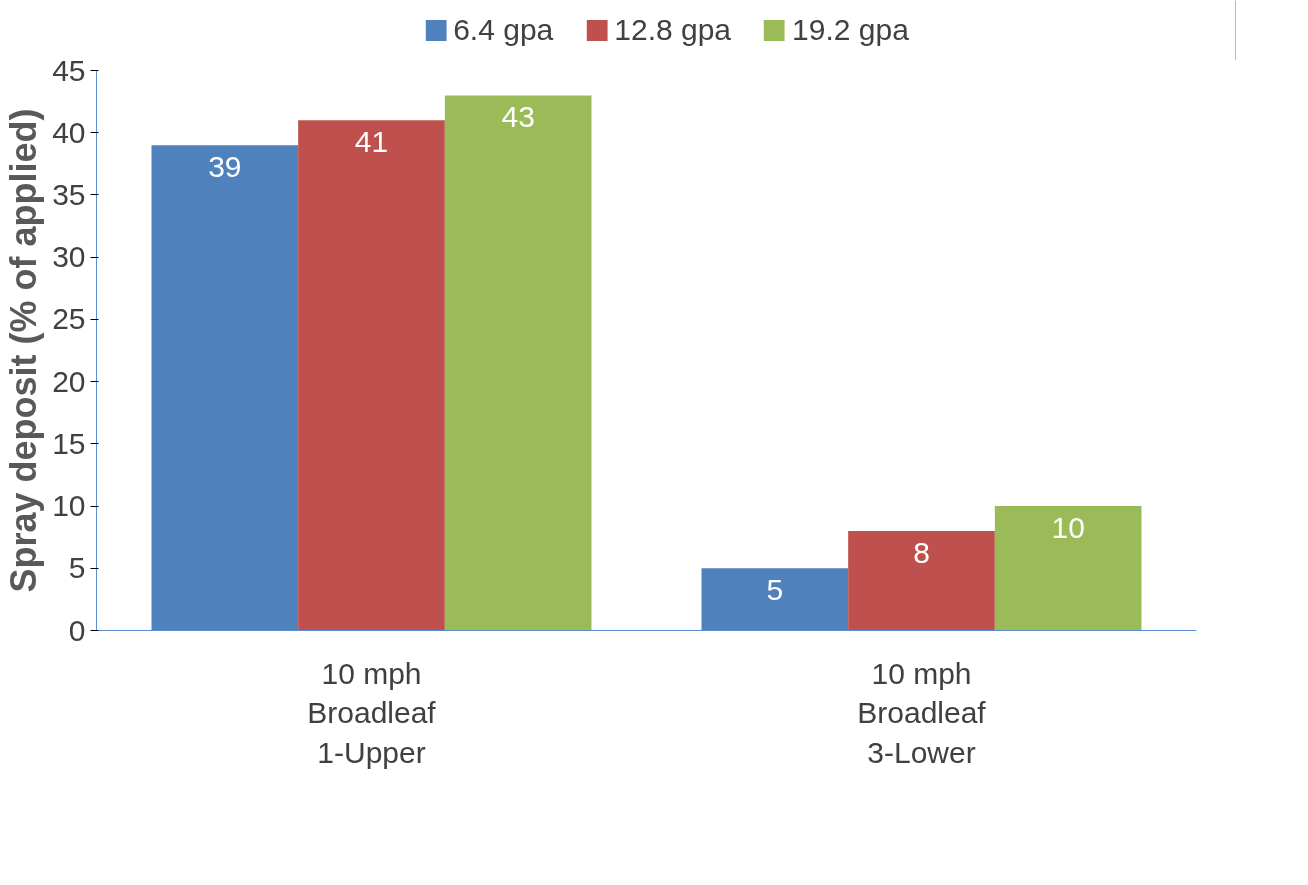 The width and height of the screenshot is (1308, 885). Describe the element at coordinates (503, 30) in the screenshot. I see `legend-label: 6.4 gpa` at that location.